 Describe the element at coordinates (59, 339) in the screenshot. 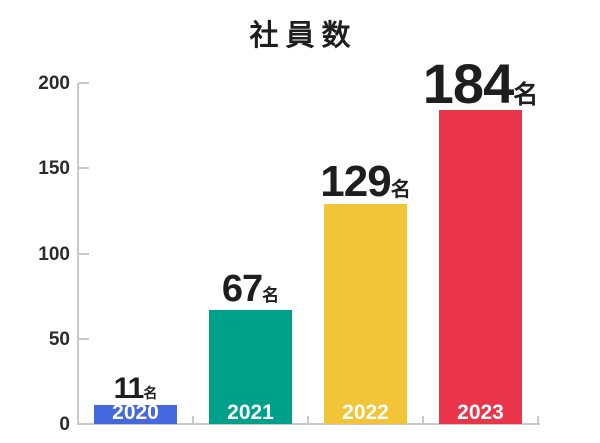

I see `y-tick-label-50: 50` at that location.